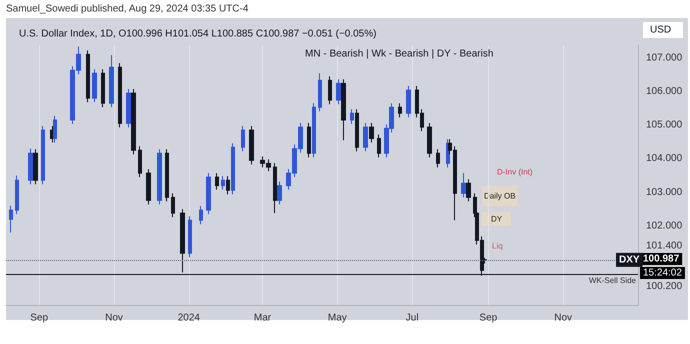  I want to click on text: Samuel_Sowedi published, Aug 29, 2024 03:35 UTC-4, so click(127, 9).